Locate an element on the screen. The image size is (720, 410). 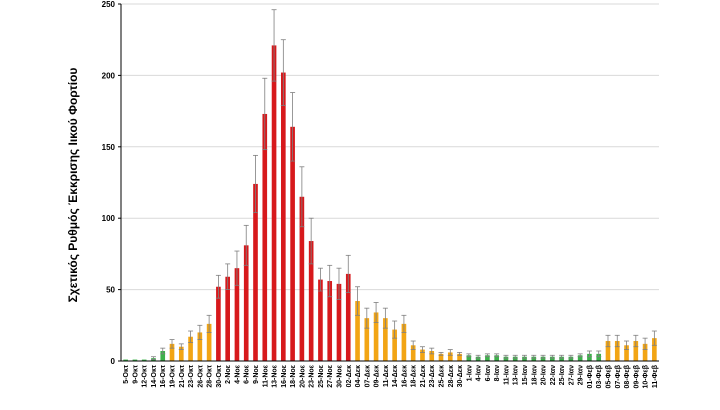
x-tick-label: 16-Νοε is located at coordinates (284, 375).